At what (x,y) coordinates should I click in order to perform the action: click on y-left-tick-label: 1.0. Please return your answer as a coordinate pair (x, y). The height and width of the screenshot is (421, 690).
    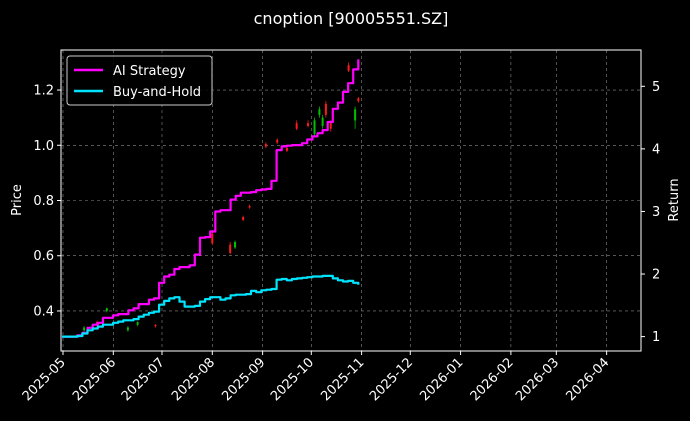
    Looking at the image, I should click on (43, 146).